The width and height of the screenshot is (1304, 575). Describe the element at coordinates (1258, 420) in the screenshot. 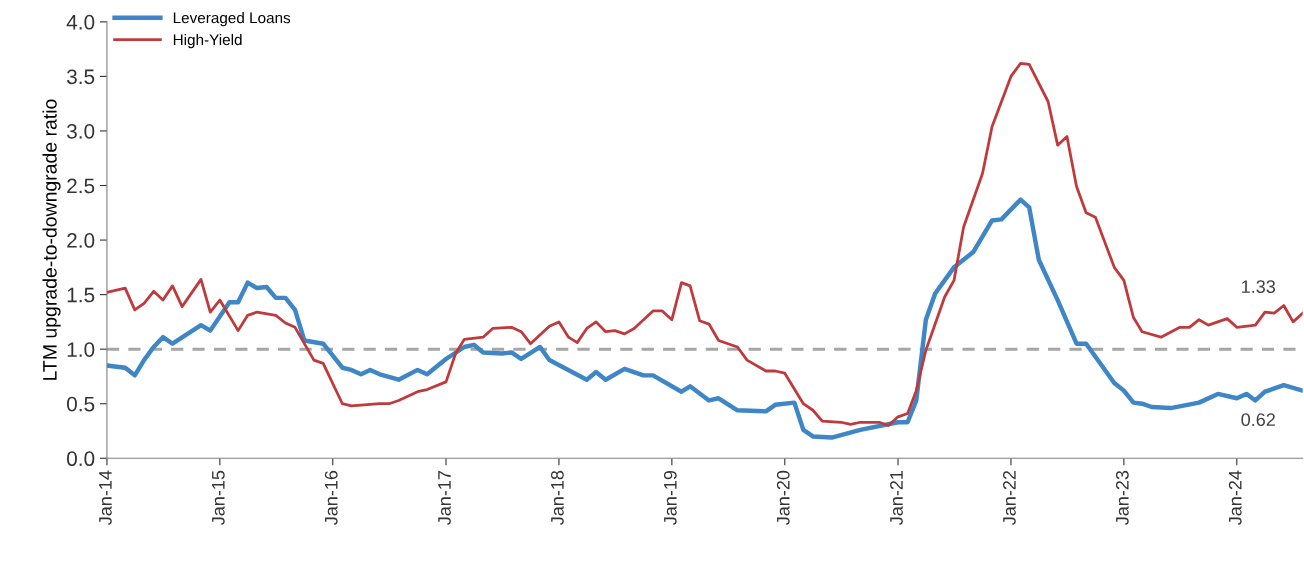

I see `annotation: 0.62` at that location.